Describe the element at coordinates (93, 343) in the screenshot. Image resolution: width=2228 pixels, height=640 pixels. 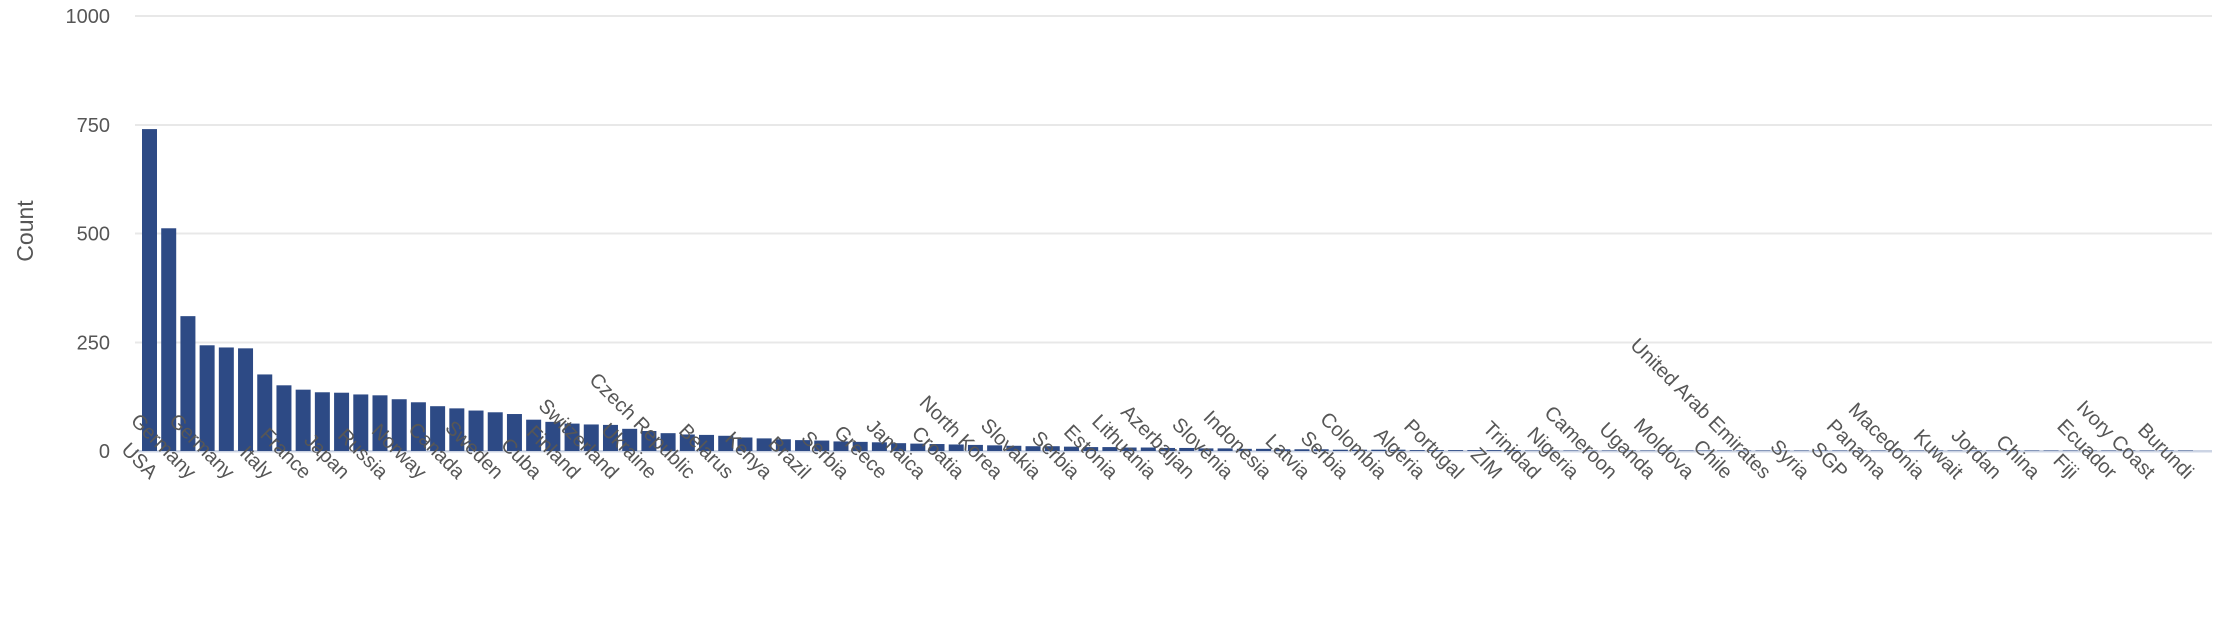
I see `y-tick-label: 250` at that location.